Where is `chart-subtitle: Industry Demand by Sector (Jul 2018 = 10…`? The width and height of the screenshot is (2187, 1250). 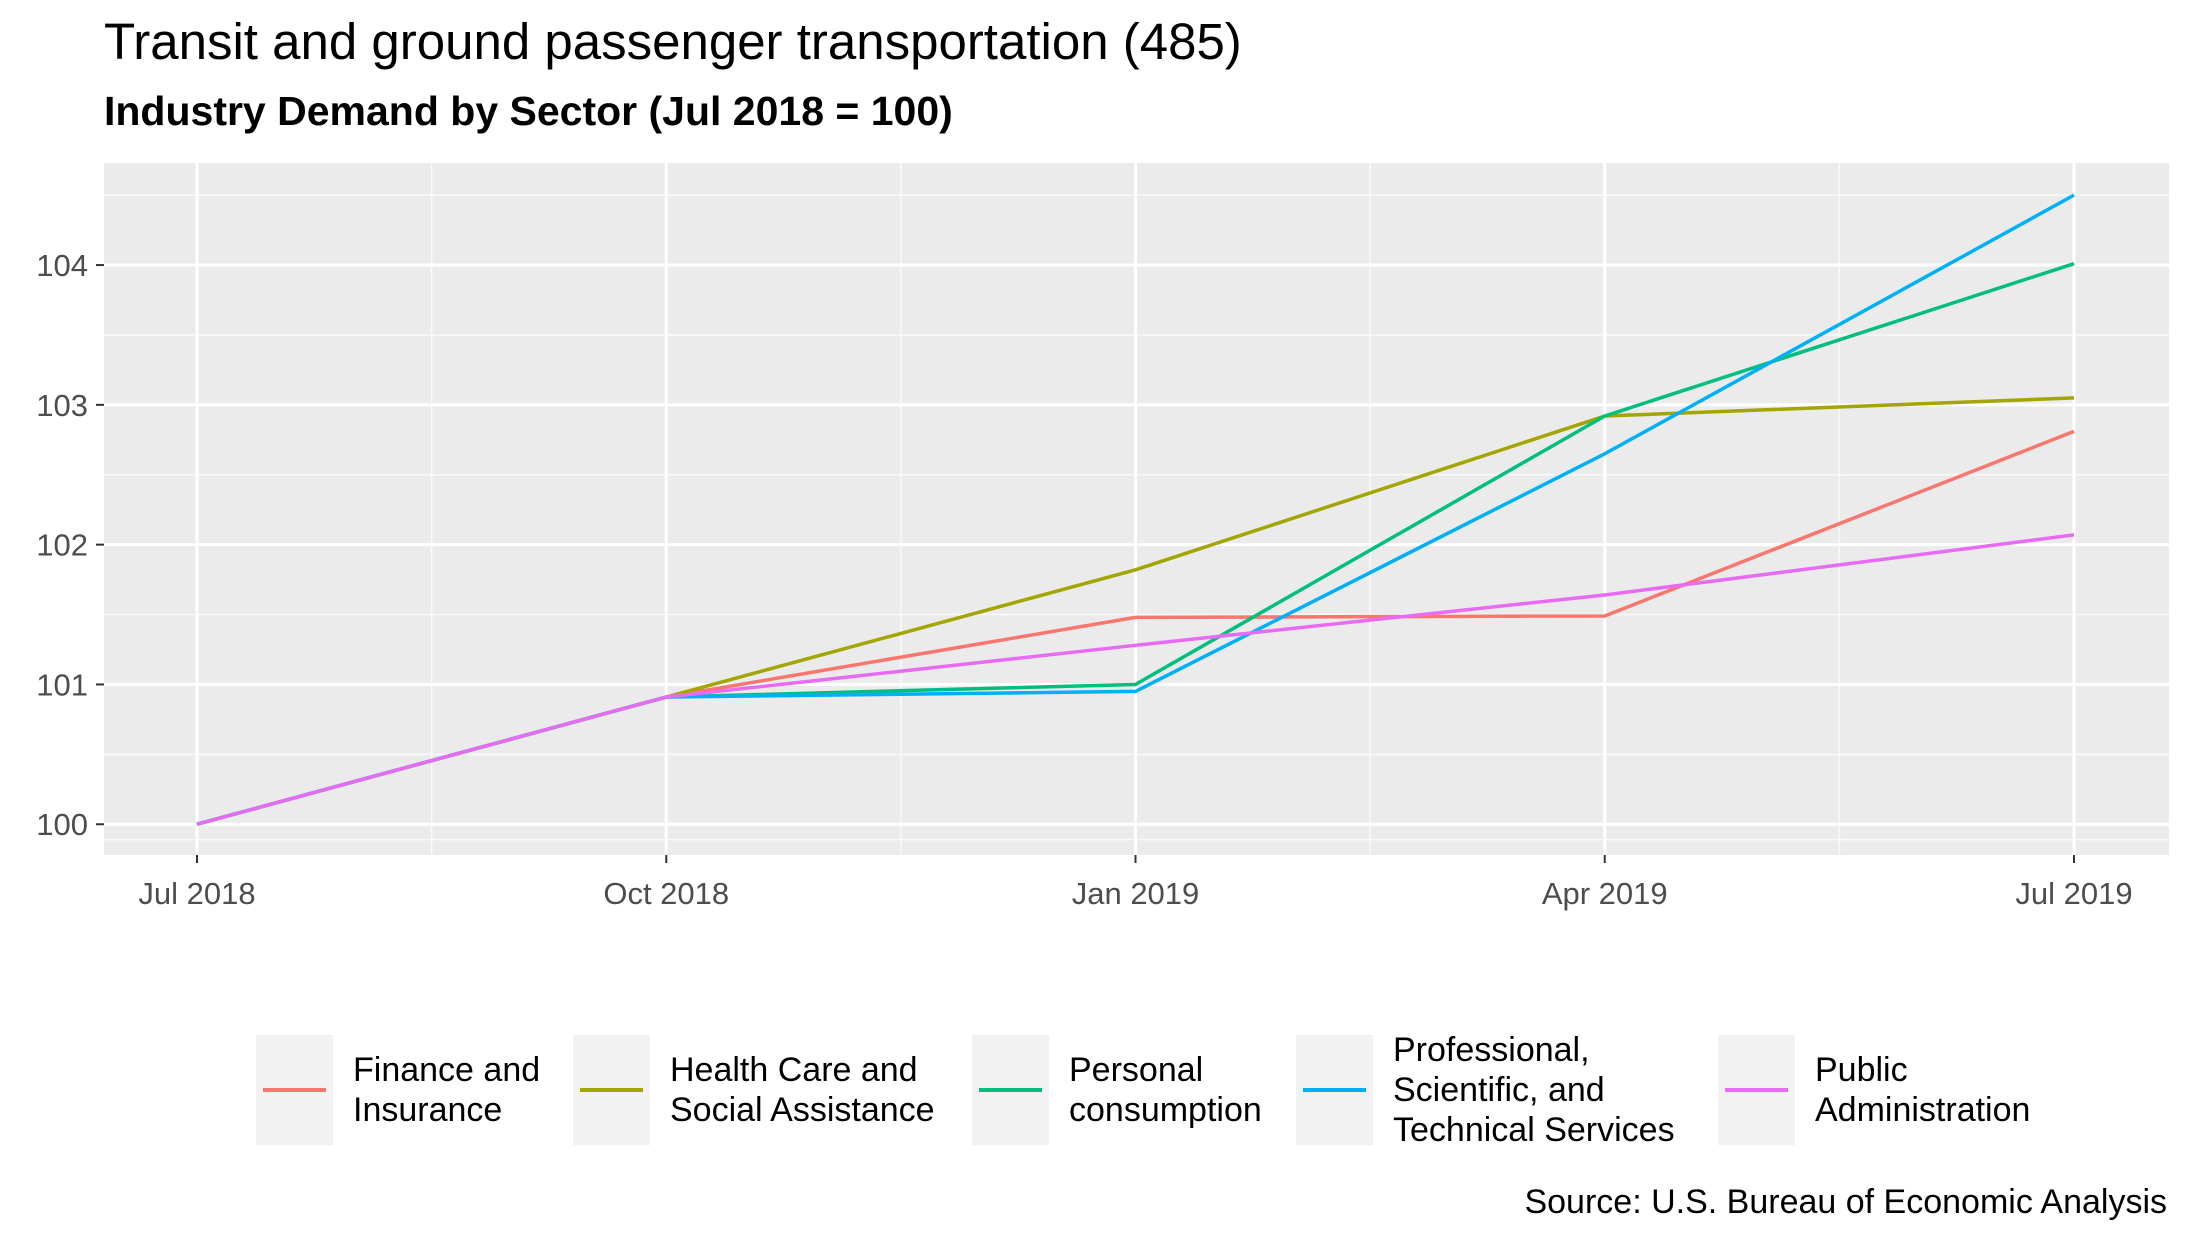 chart-subtitle: Industry Demand by Sector (Jul 2018 = 10… is located at coordinates (528, 111).